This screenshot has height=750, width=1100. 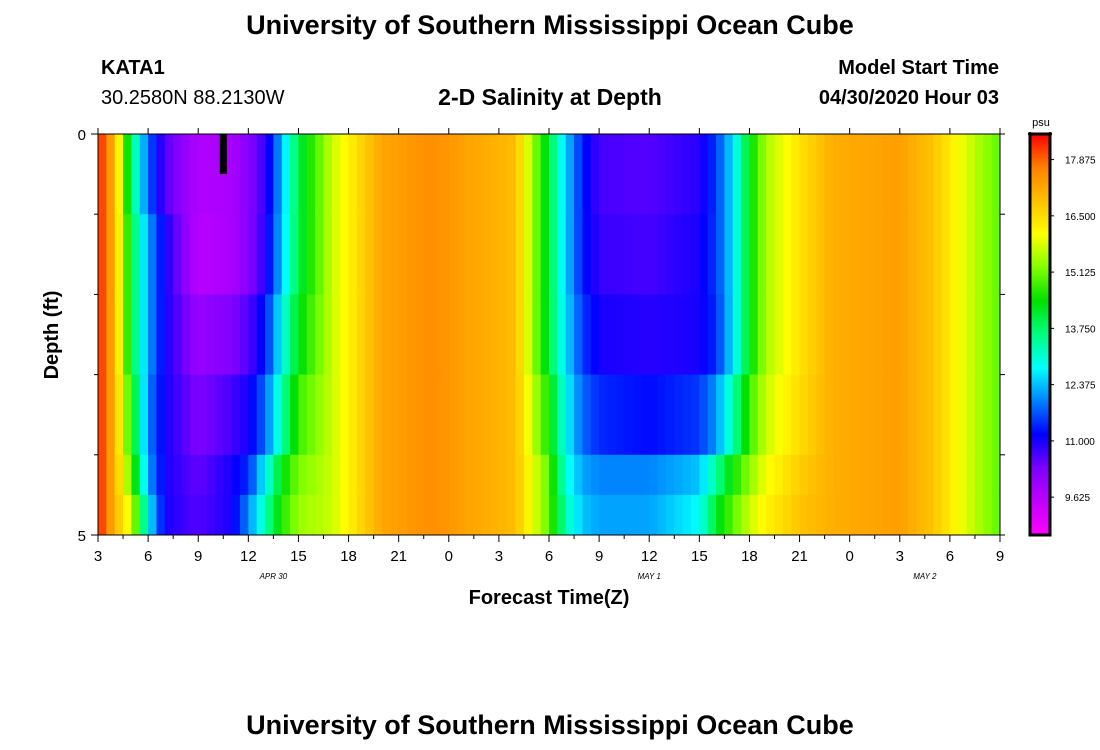 I want to click on model-start-time: 04/30/2020 Hour 03, so click(x=908, y=98).